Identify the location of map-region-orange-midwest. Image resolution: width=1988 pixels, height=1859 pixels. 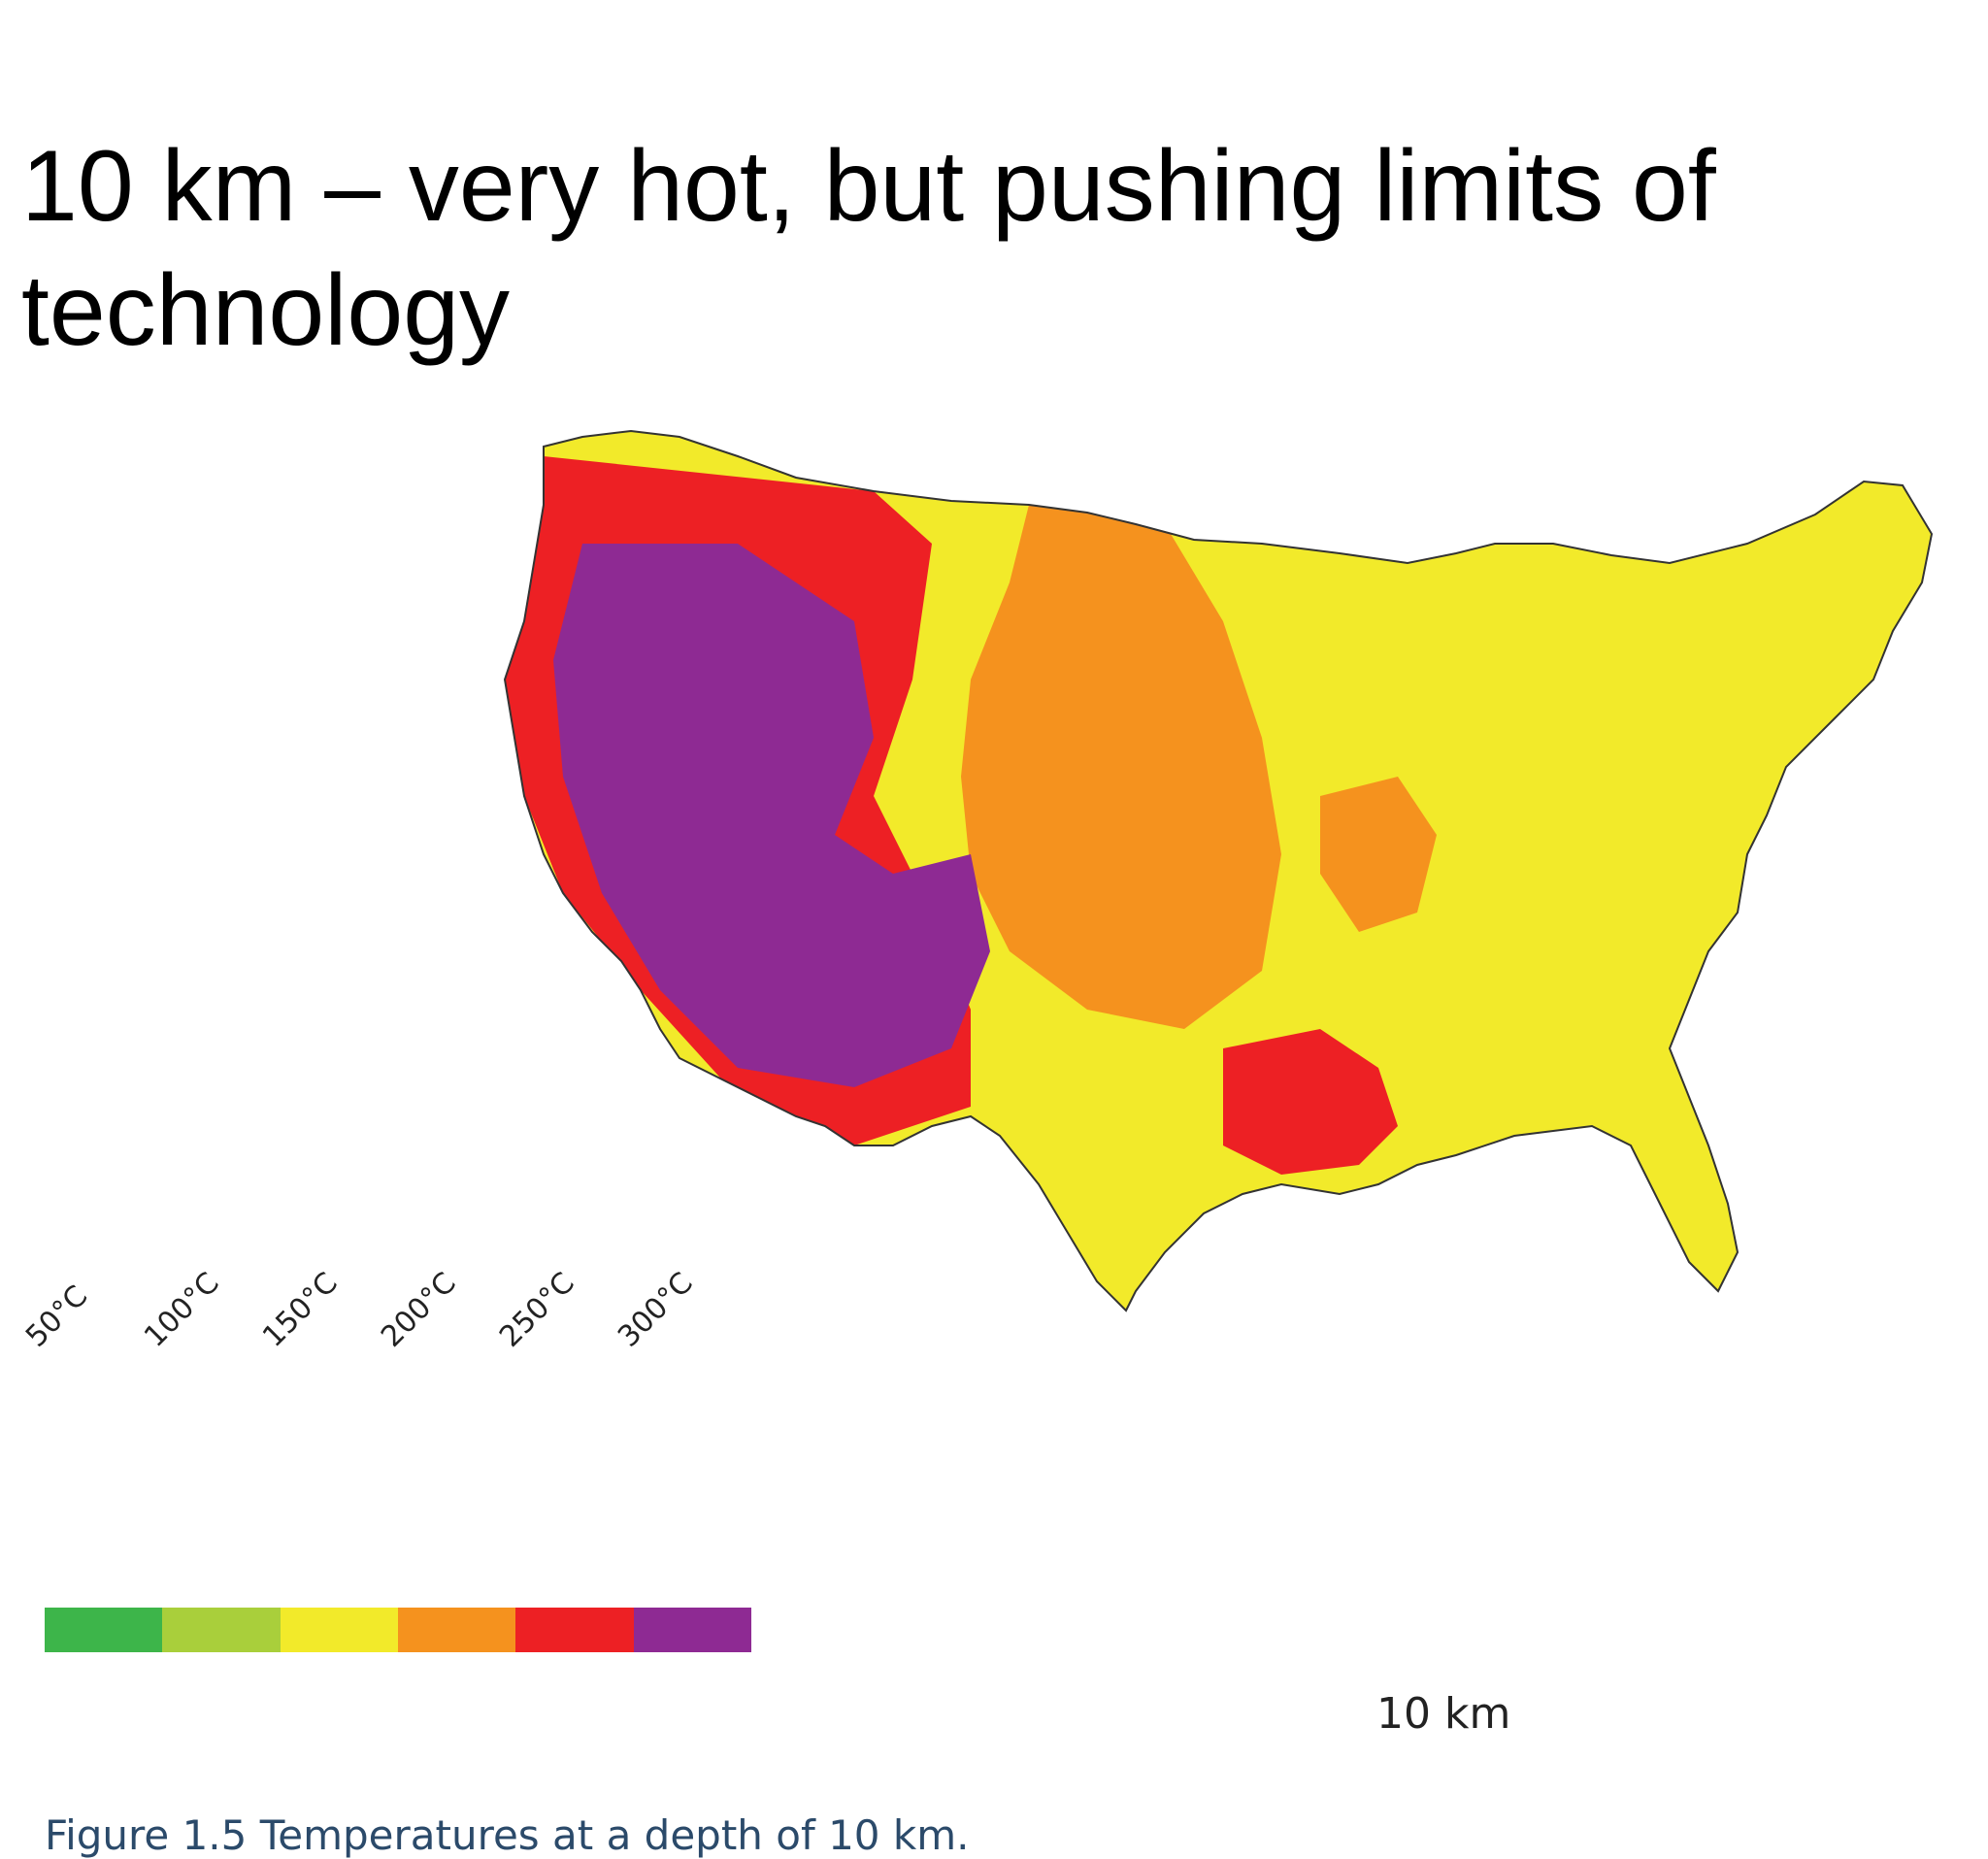
(1378, 855).